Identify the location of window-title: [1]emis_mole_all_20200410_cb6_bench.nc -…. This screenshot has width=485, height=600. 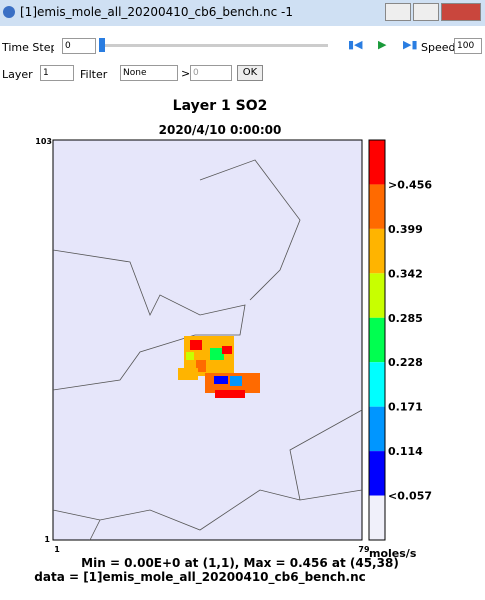
(156, 12).